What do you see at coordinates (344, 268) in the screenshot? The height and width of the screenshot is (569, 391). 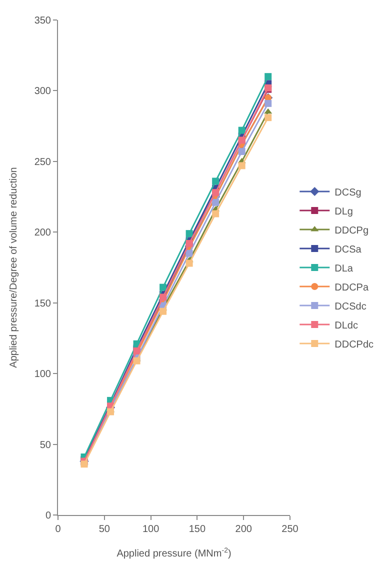 I see `legend-label: DLa` at bounding box center [344, 268].